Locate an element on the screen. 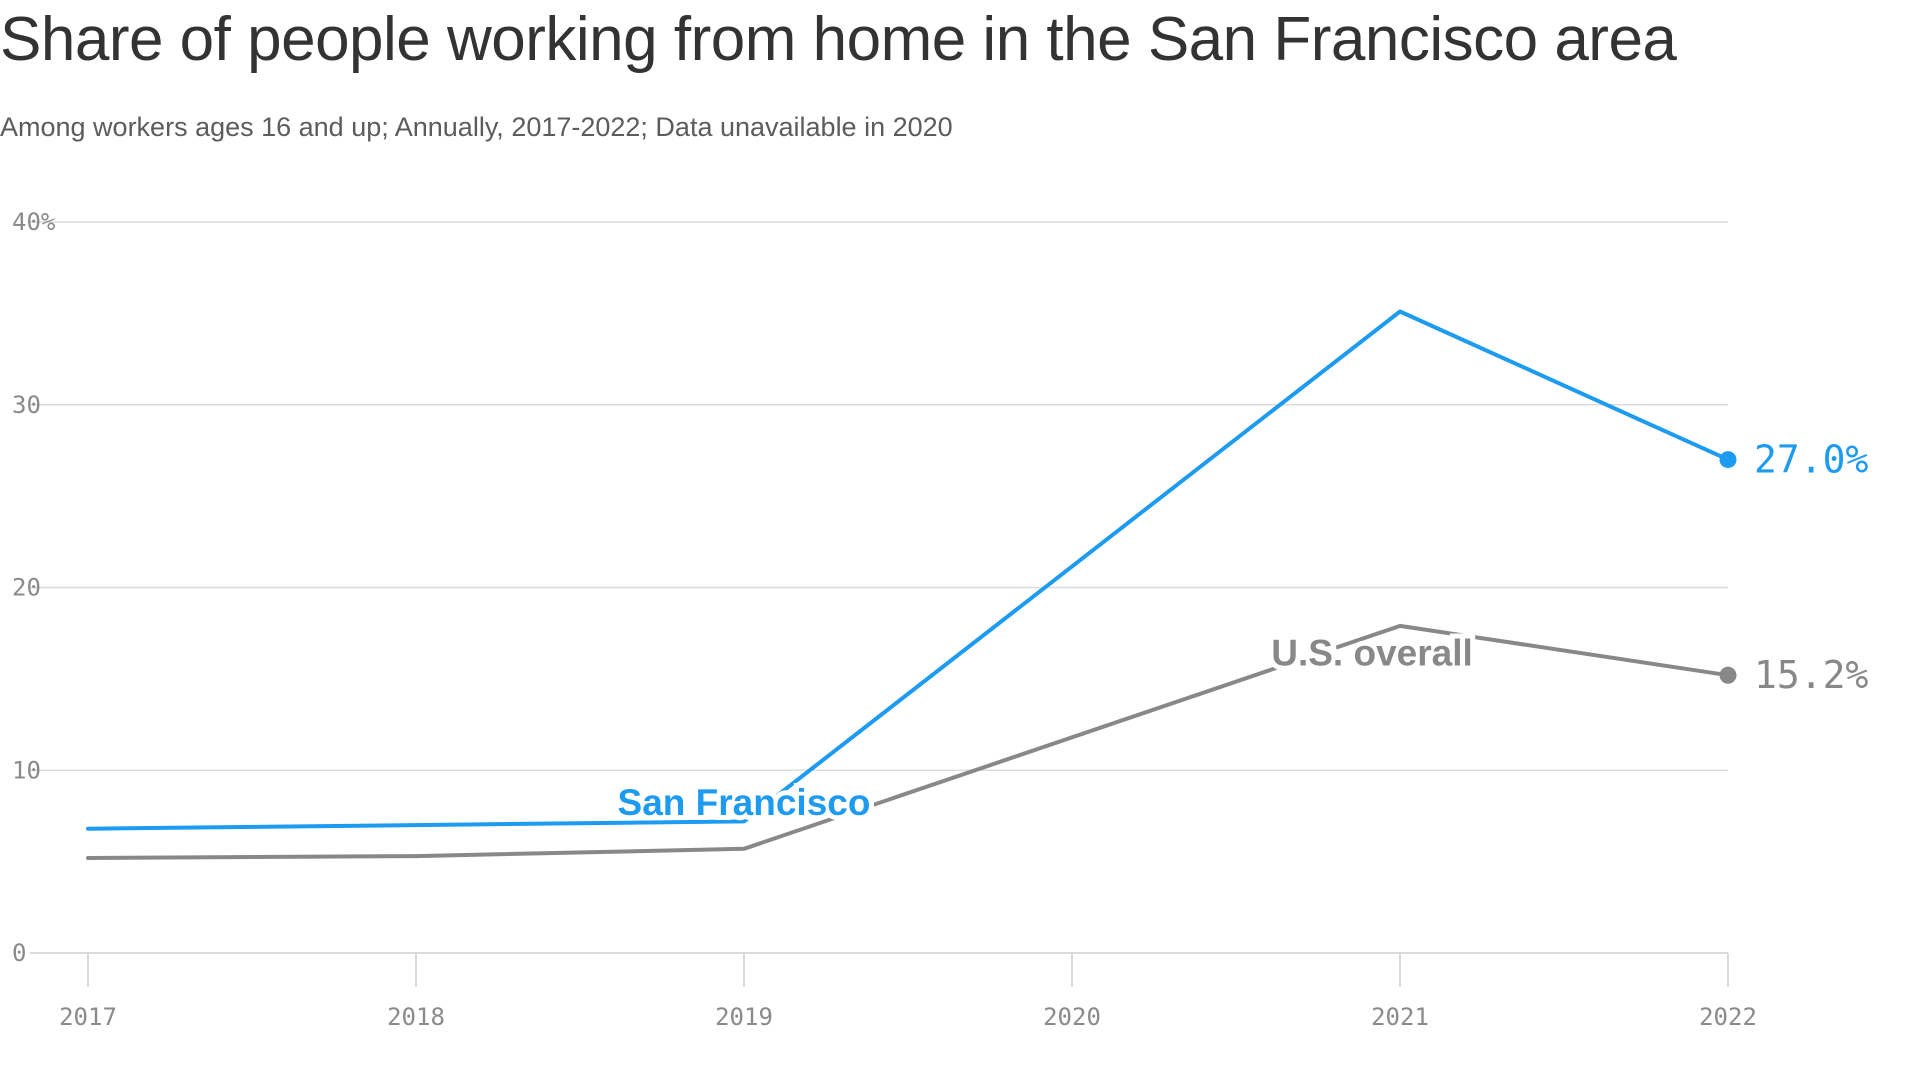  x-tick-label: 2020 is located at coordinates (1072, 1017).